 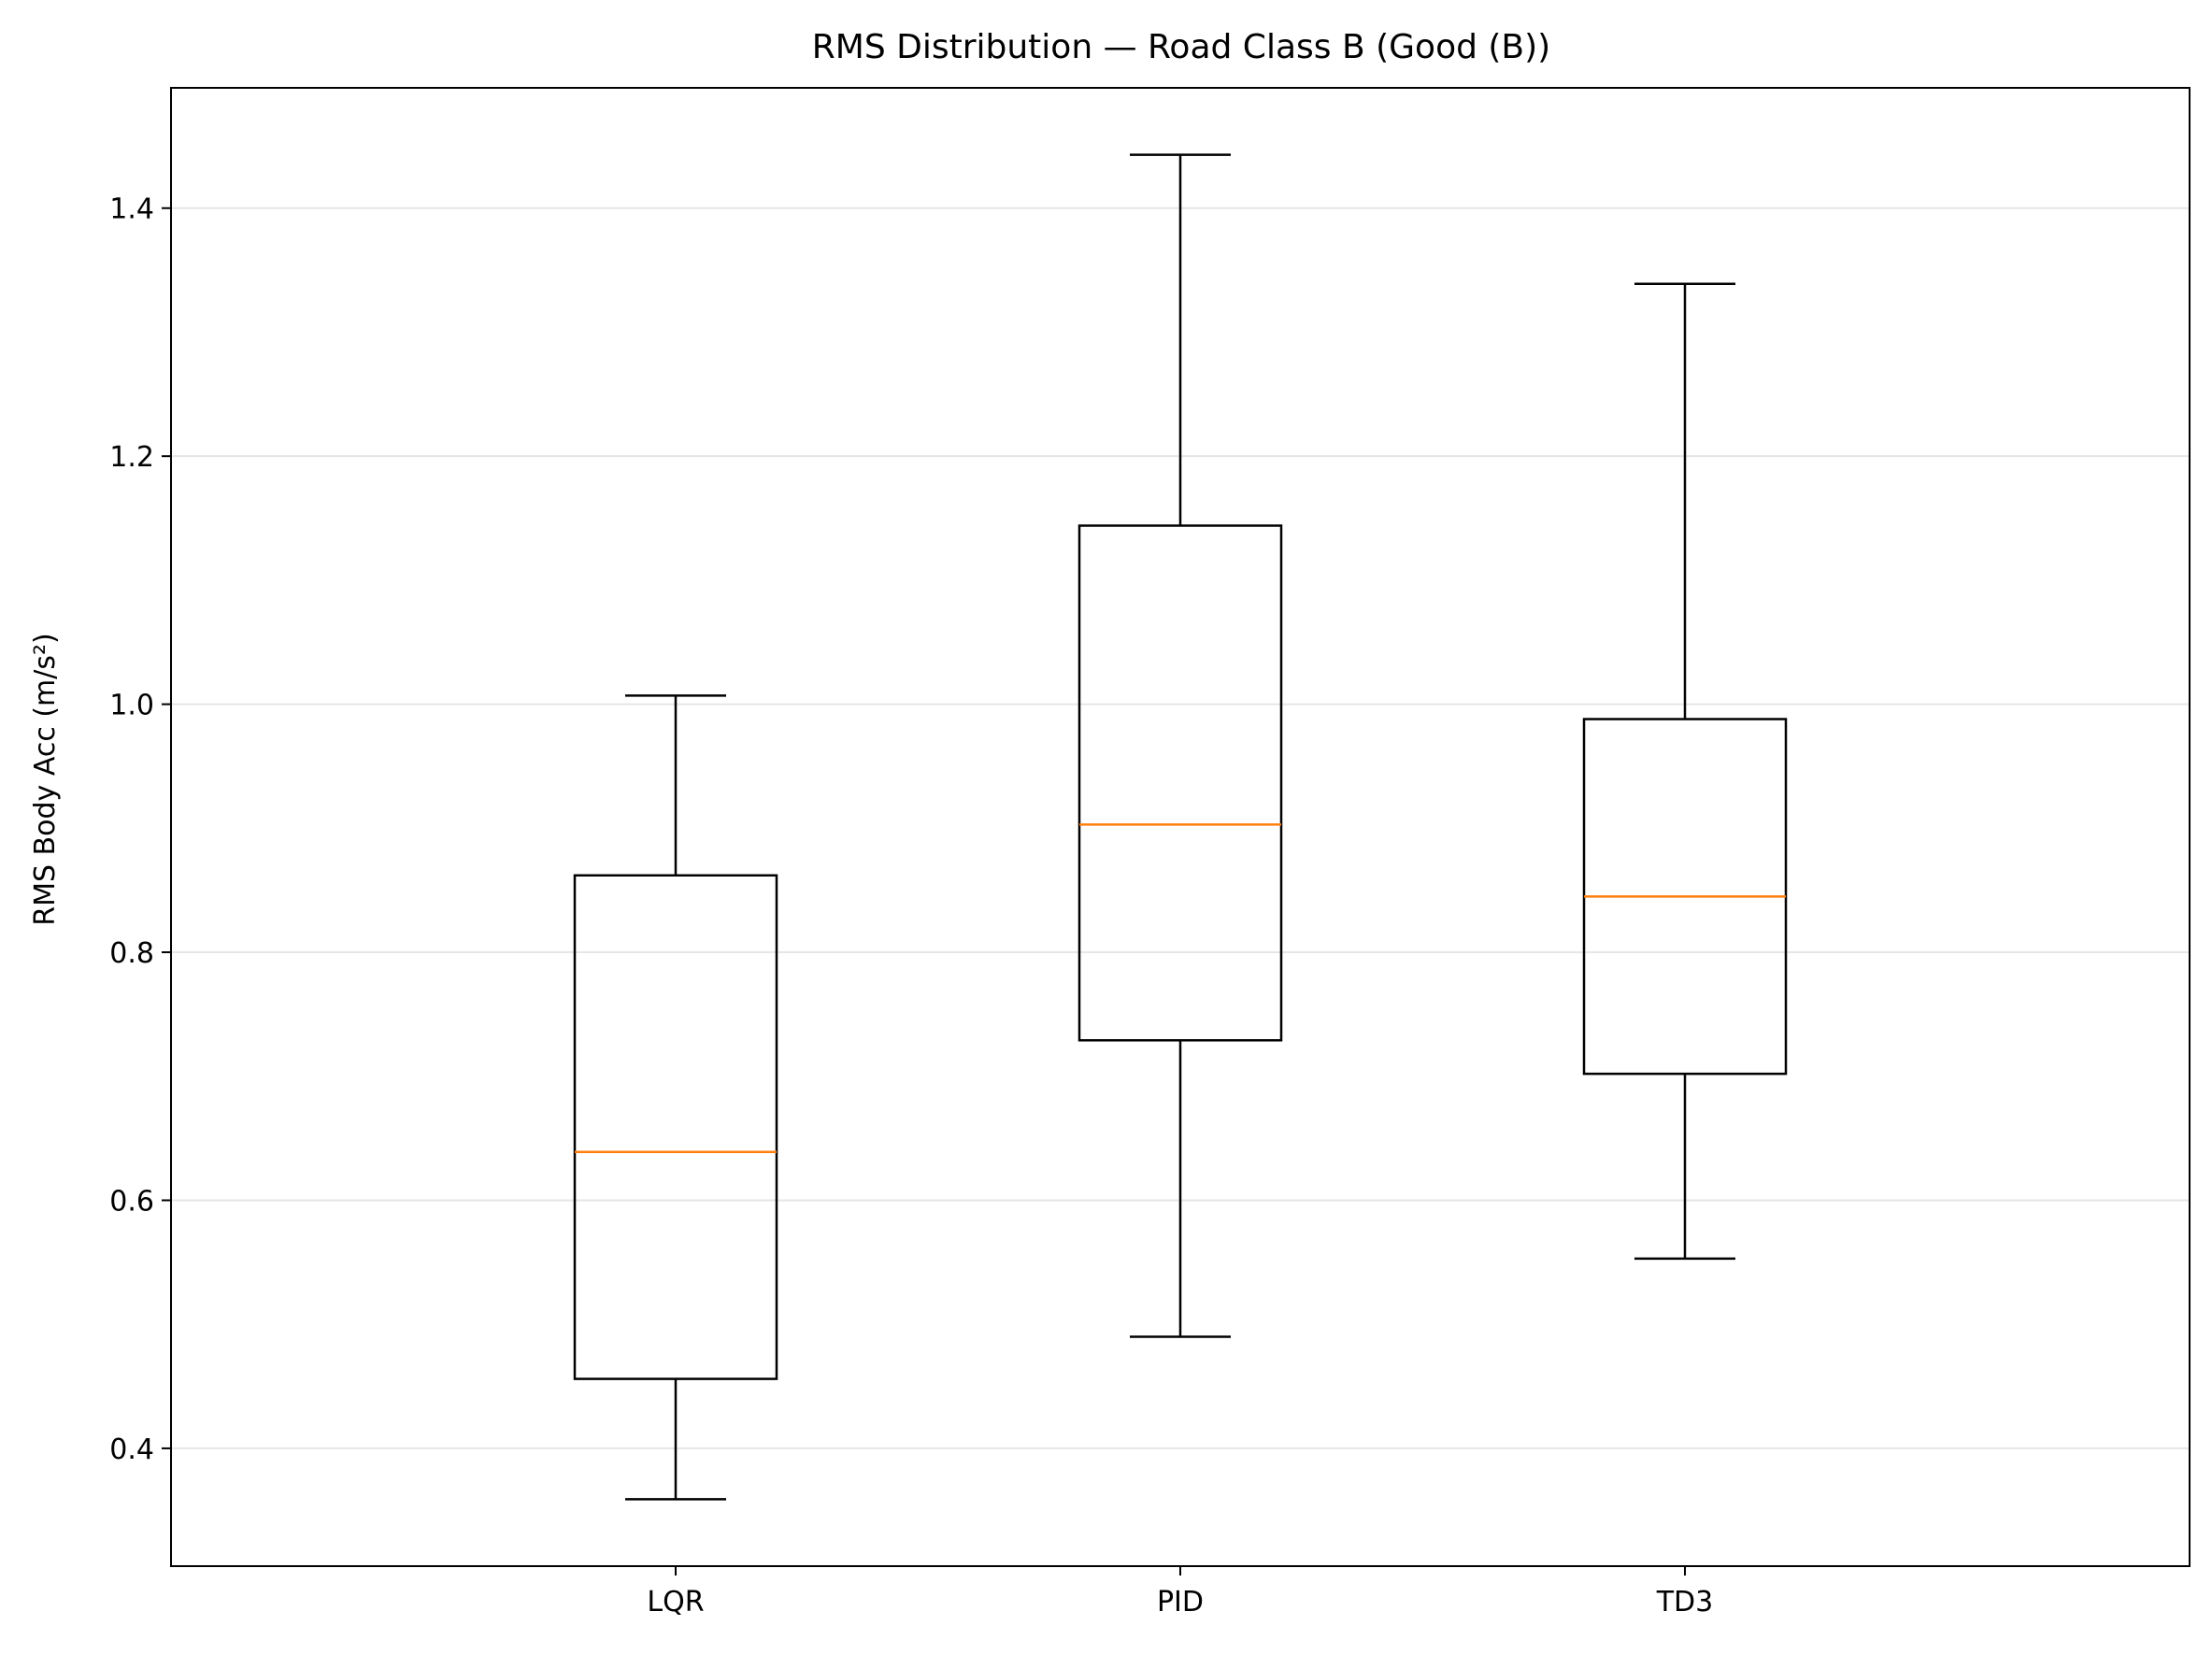 What do you see at coordinates (131, 1449) in the screenshot?
I see `y-tick-label: 0.4` at bounding box center [131, 1449].